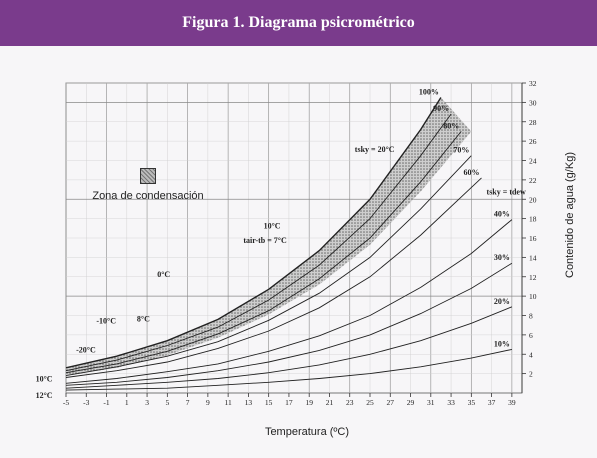 This screenshot has width=597, height=458. What do you see at coordinates (309, 402) in the screenshot?
I see `x-tick-label: 19` at bounding box center [309, 402].